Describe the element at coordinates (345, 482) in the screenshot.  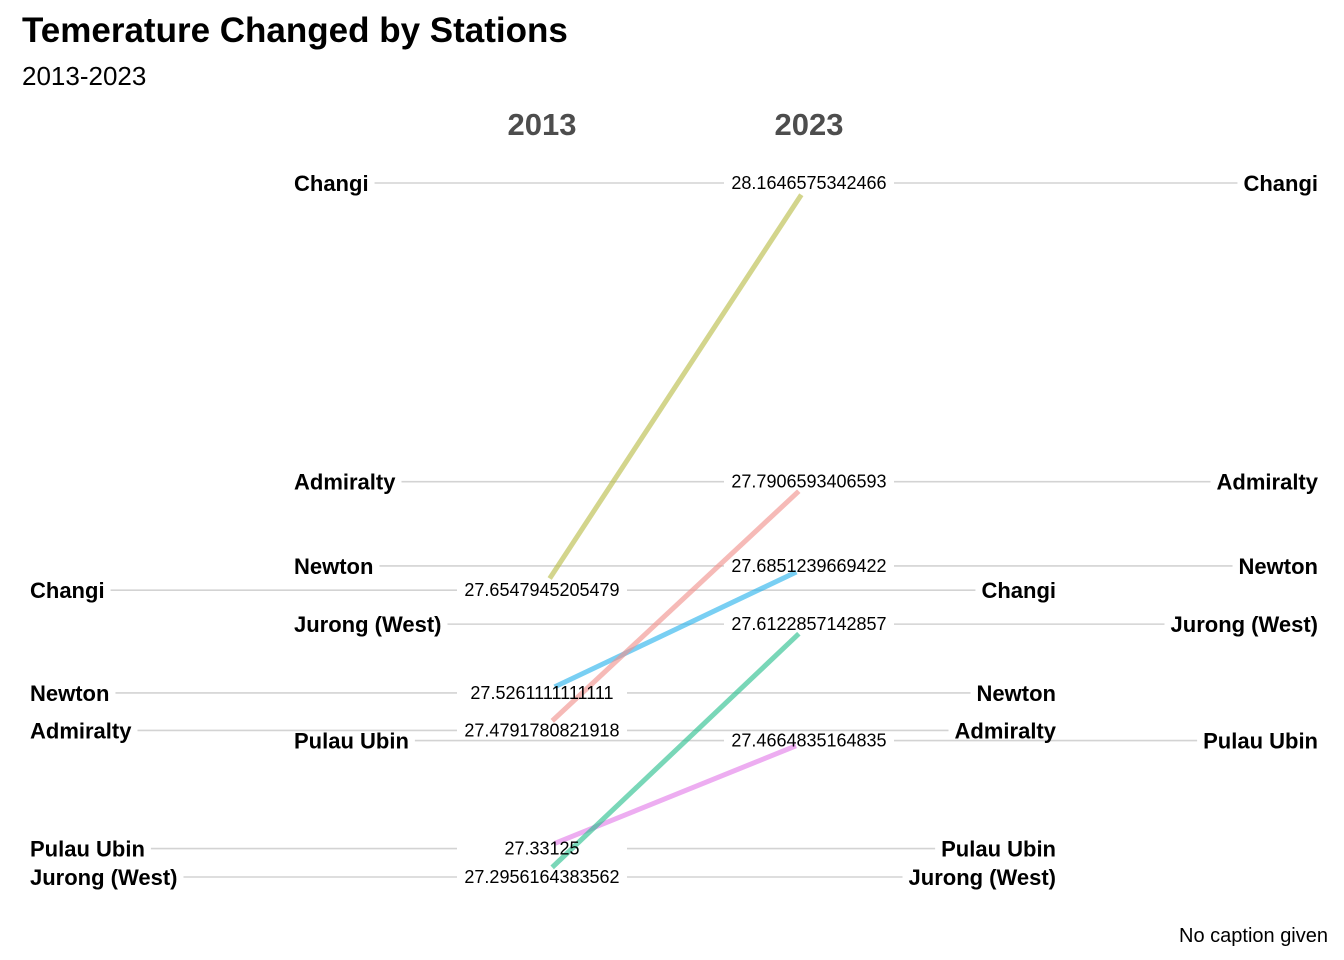
I see `label-2023-left-admiralty: Admiralty` at that location.